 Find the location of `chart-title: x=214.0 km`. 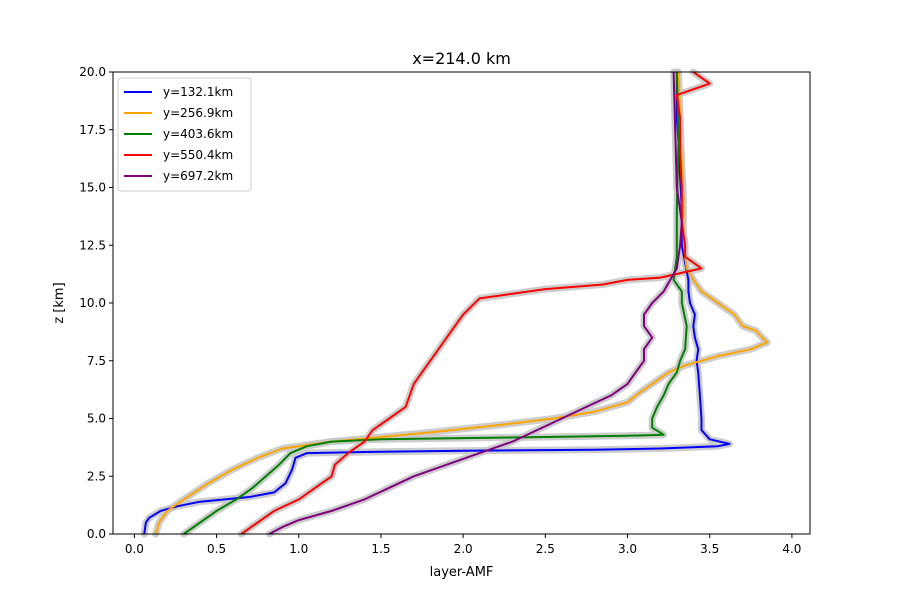

chart-title: x=214.0 km is located at coordinates (461, 58).